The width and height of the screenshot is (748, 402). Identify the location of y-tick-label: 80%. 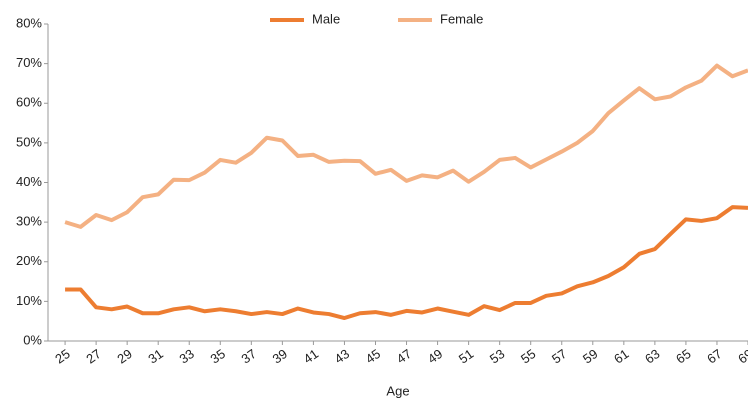
(29, 22).